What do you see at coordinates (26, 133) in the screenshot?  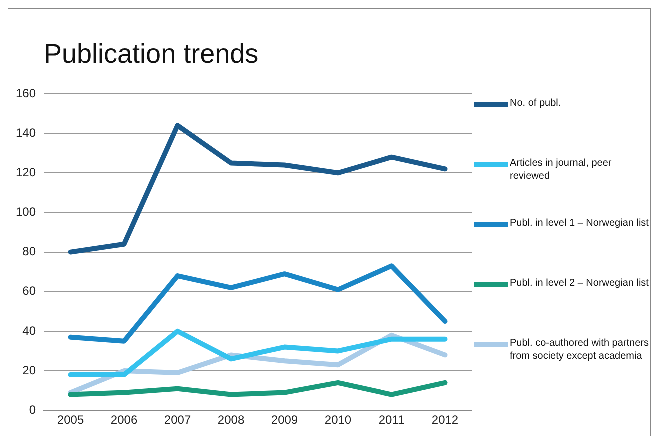 I see `y-tick-label: 140` at bounding box center [26, 133].